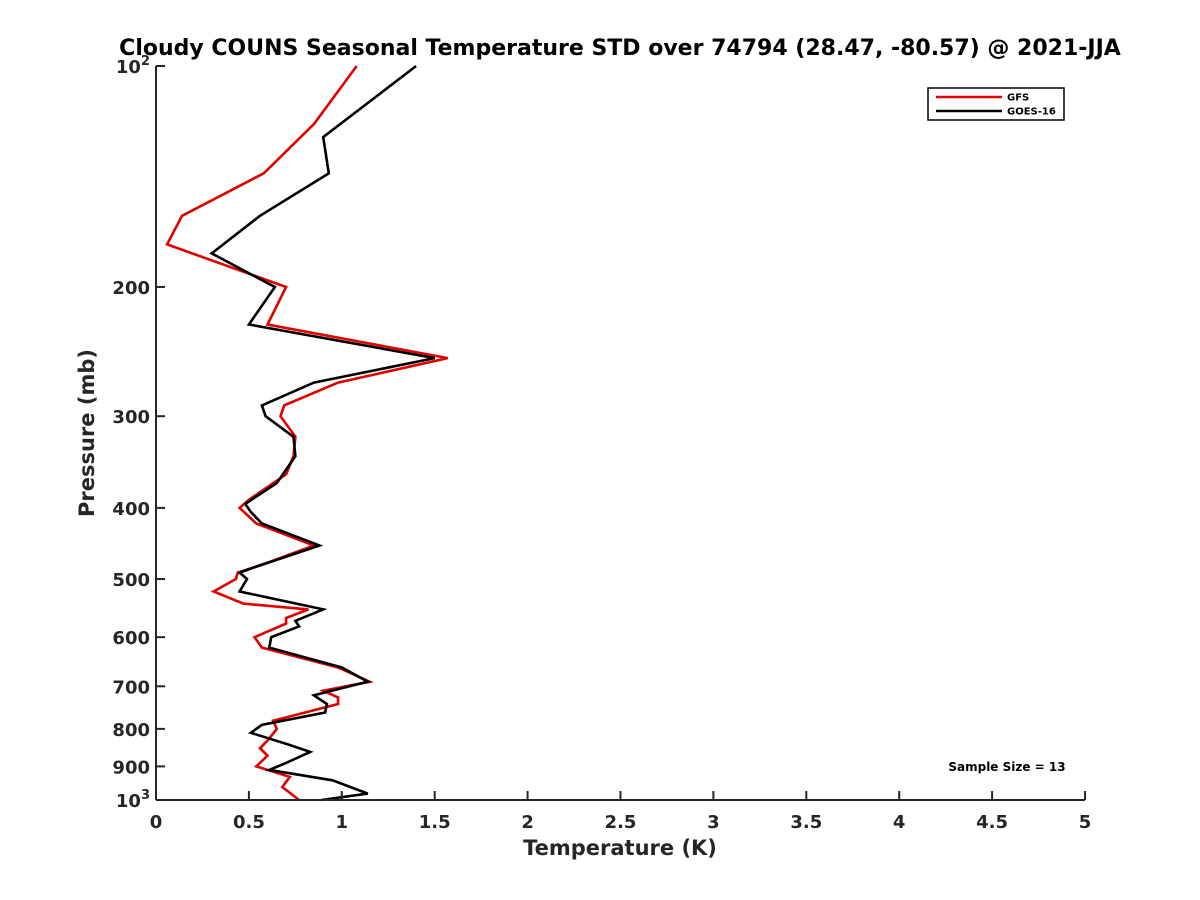  What do you see at coordinates (806, 822) in the screenshot?
I see `x-tick-label: 3.5` at bounding box center [806, 822].